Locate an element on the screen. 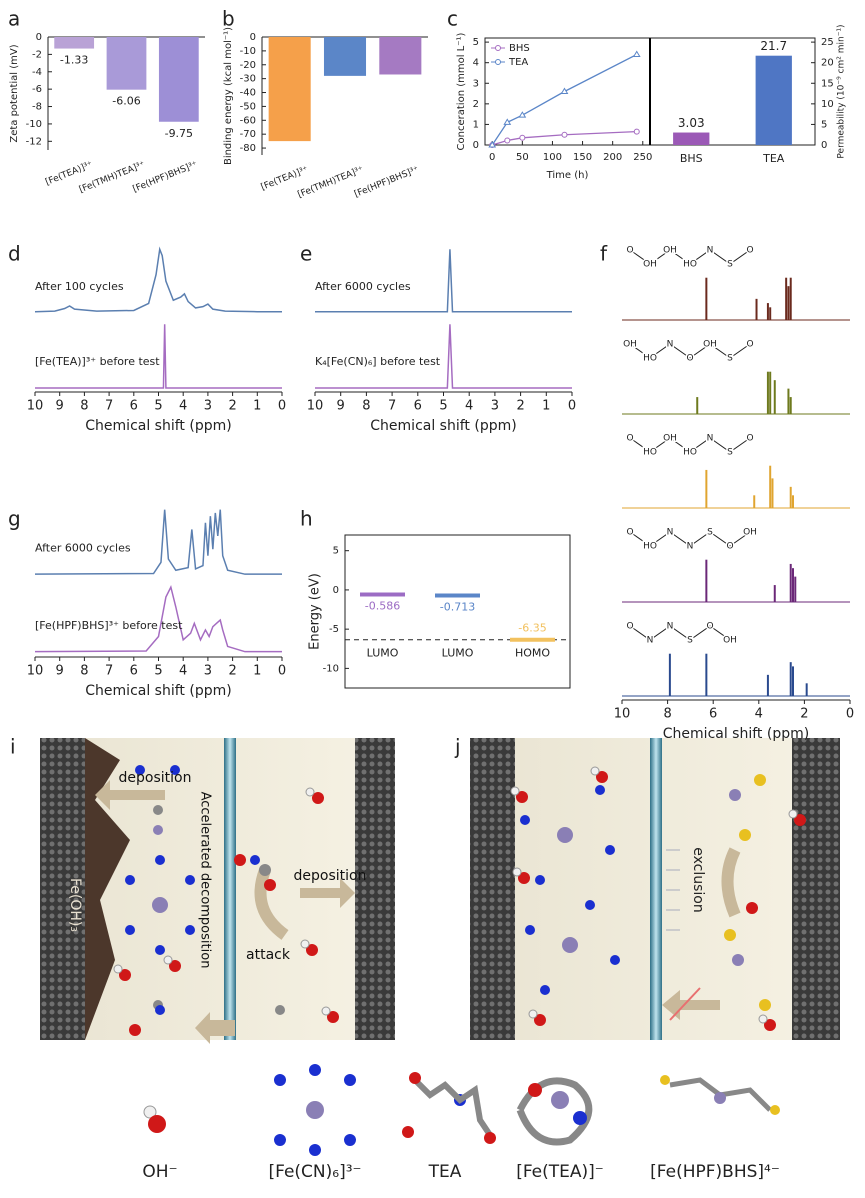 This screenshot has width=865, height=1198. panel-label: j is located at coordinates (457, 747).